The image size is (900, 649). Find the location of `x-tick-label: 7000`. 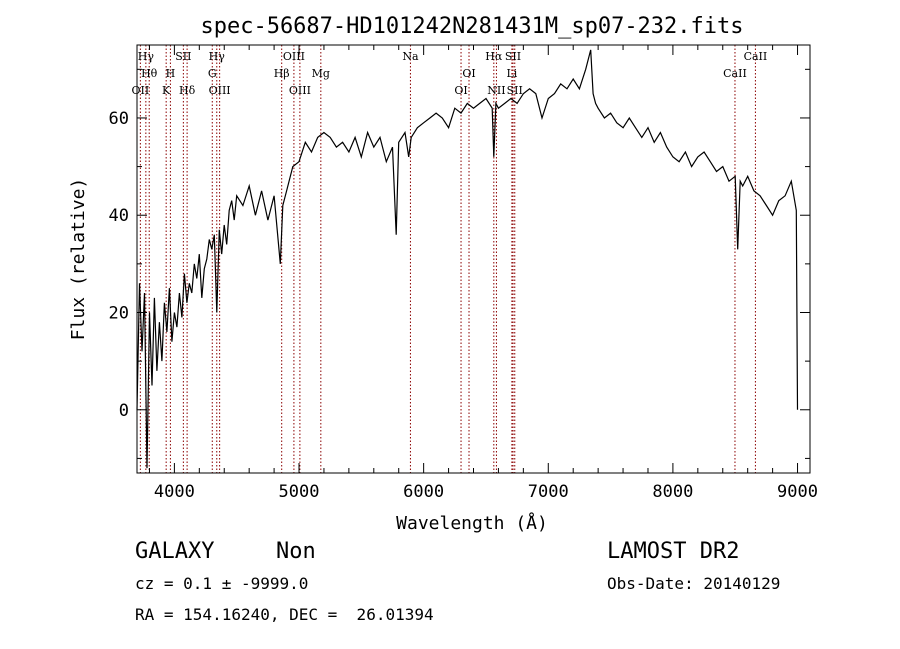

x-tick-label: 7000 is located at coordinates (548, 492).